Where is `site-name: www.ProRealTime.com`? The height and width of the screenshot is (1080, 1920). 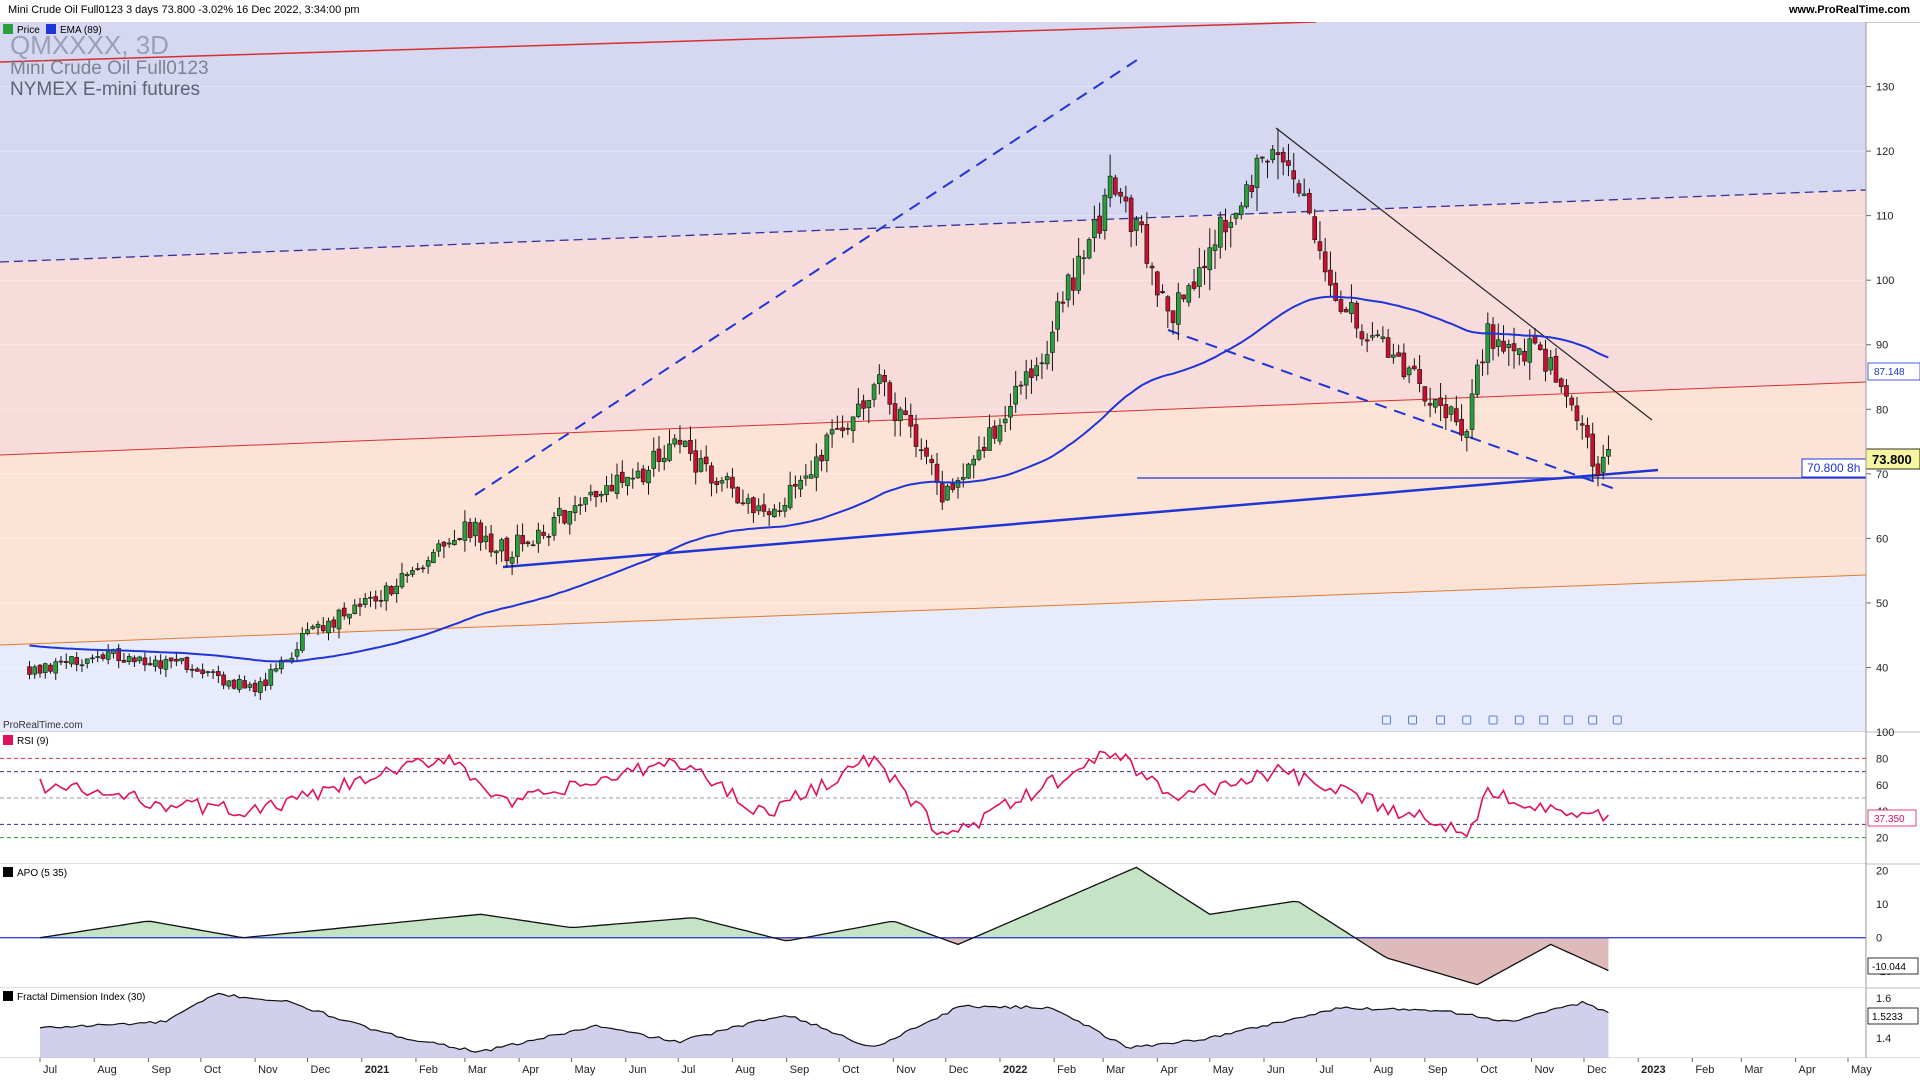
site-name: www.ProRealTime.com is located at coordinates (1849, 10).